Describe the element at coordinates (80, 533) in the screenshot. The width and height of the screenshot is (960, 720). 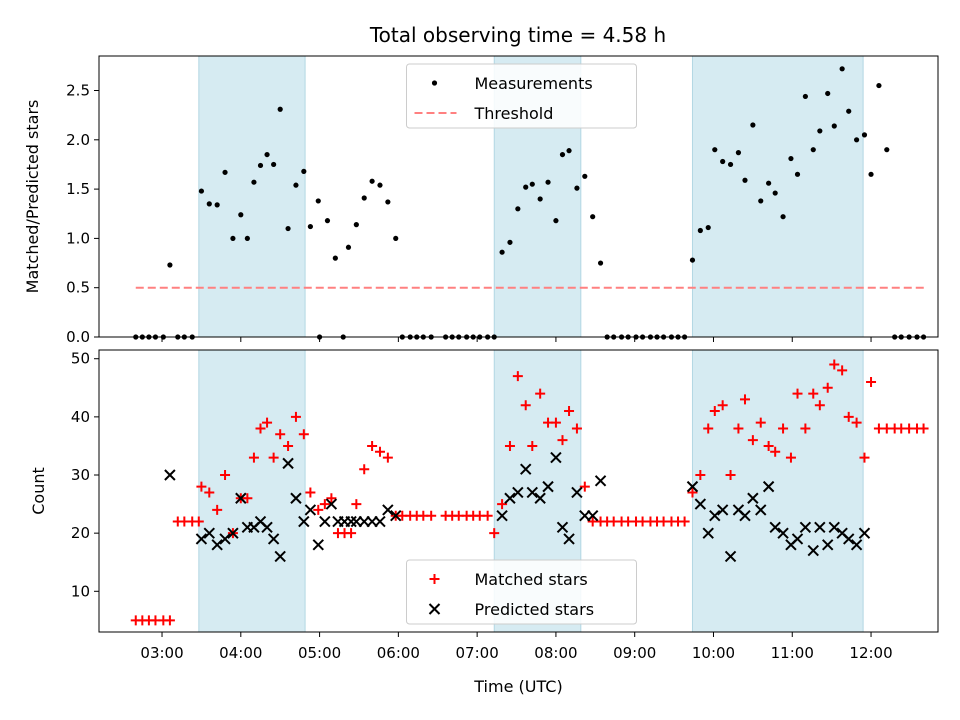
I see `y-tick-label: 20` at that location.